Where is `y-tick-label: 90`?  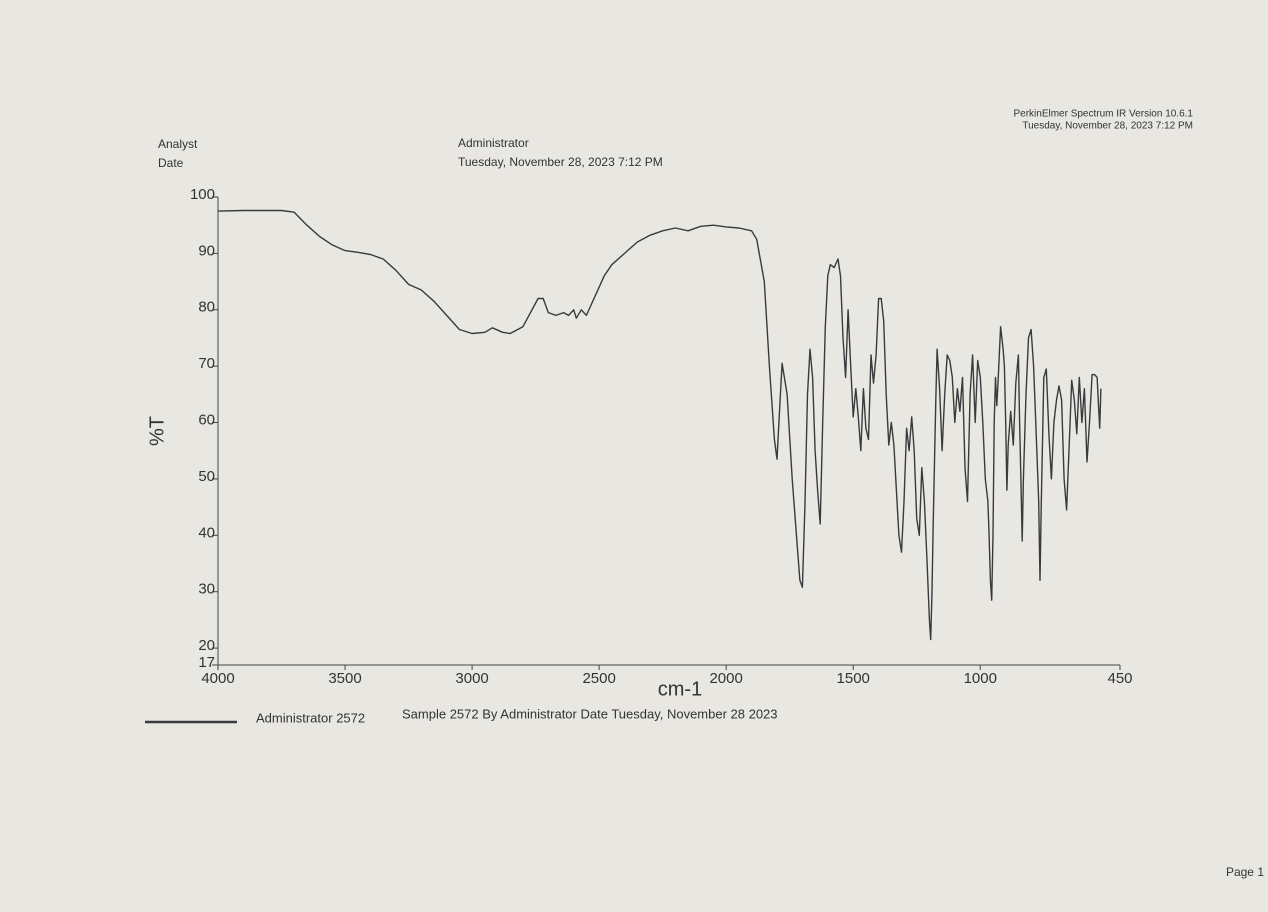
y-tick-label: 90 is located at coordinates (206, 250).